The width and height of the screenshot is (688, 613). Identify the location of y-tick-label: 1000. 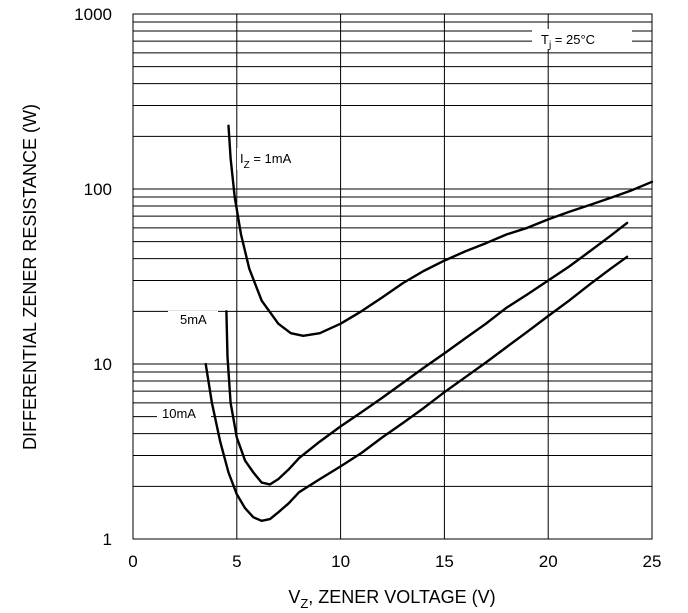
(93, 14).